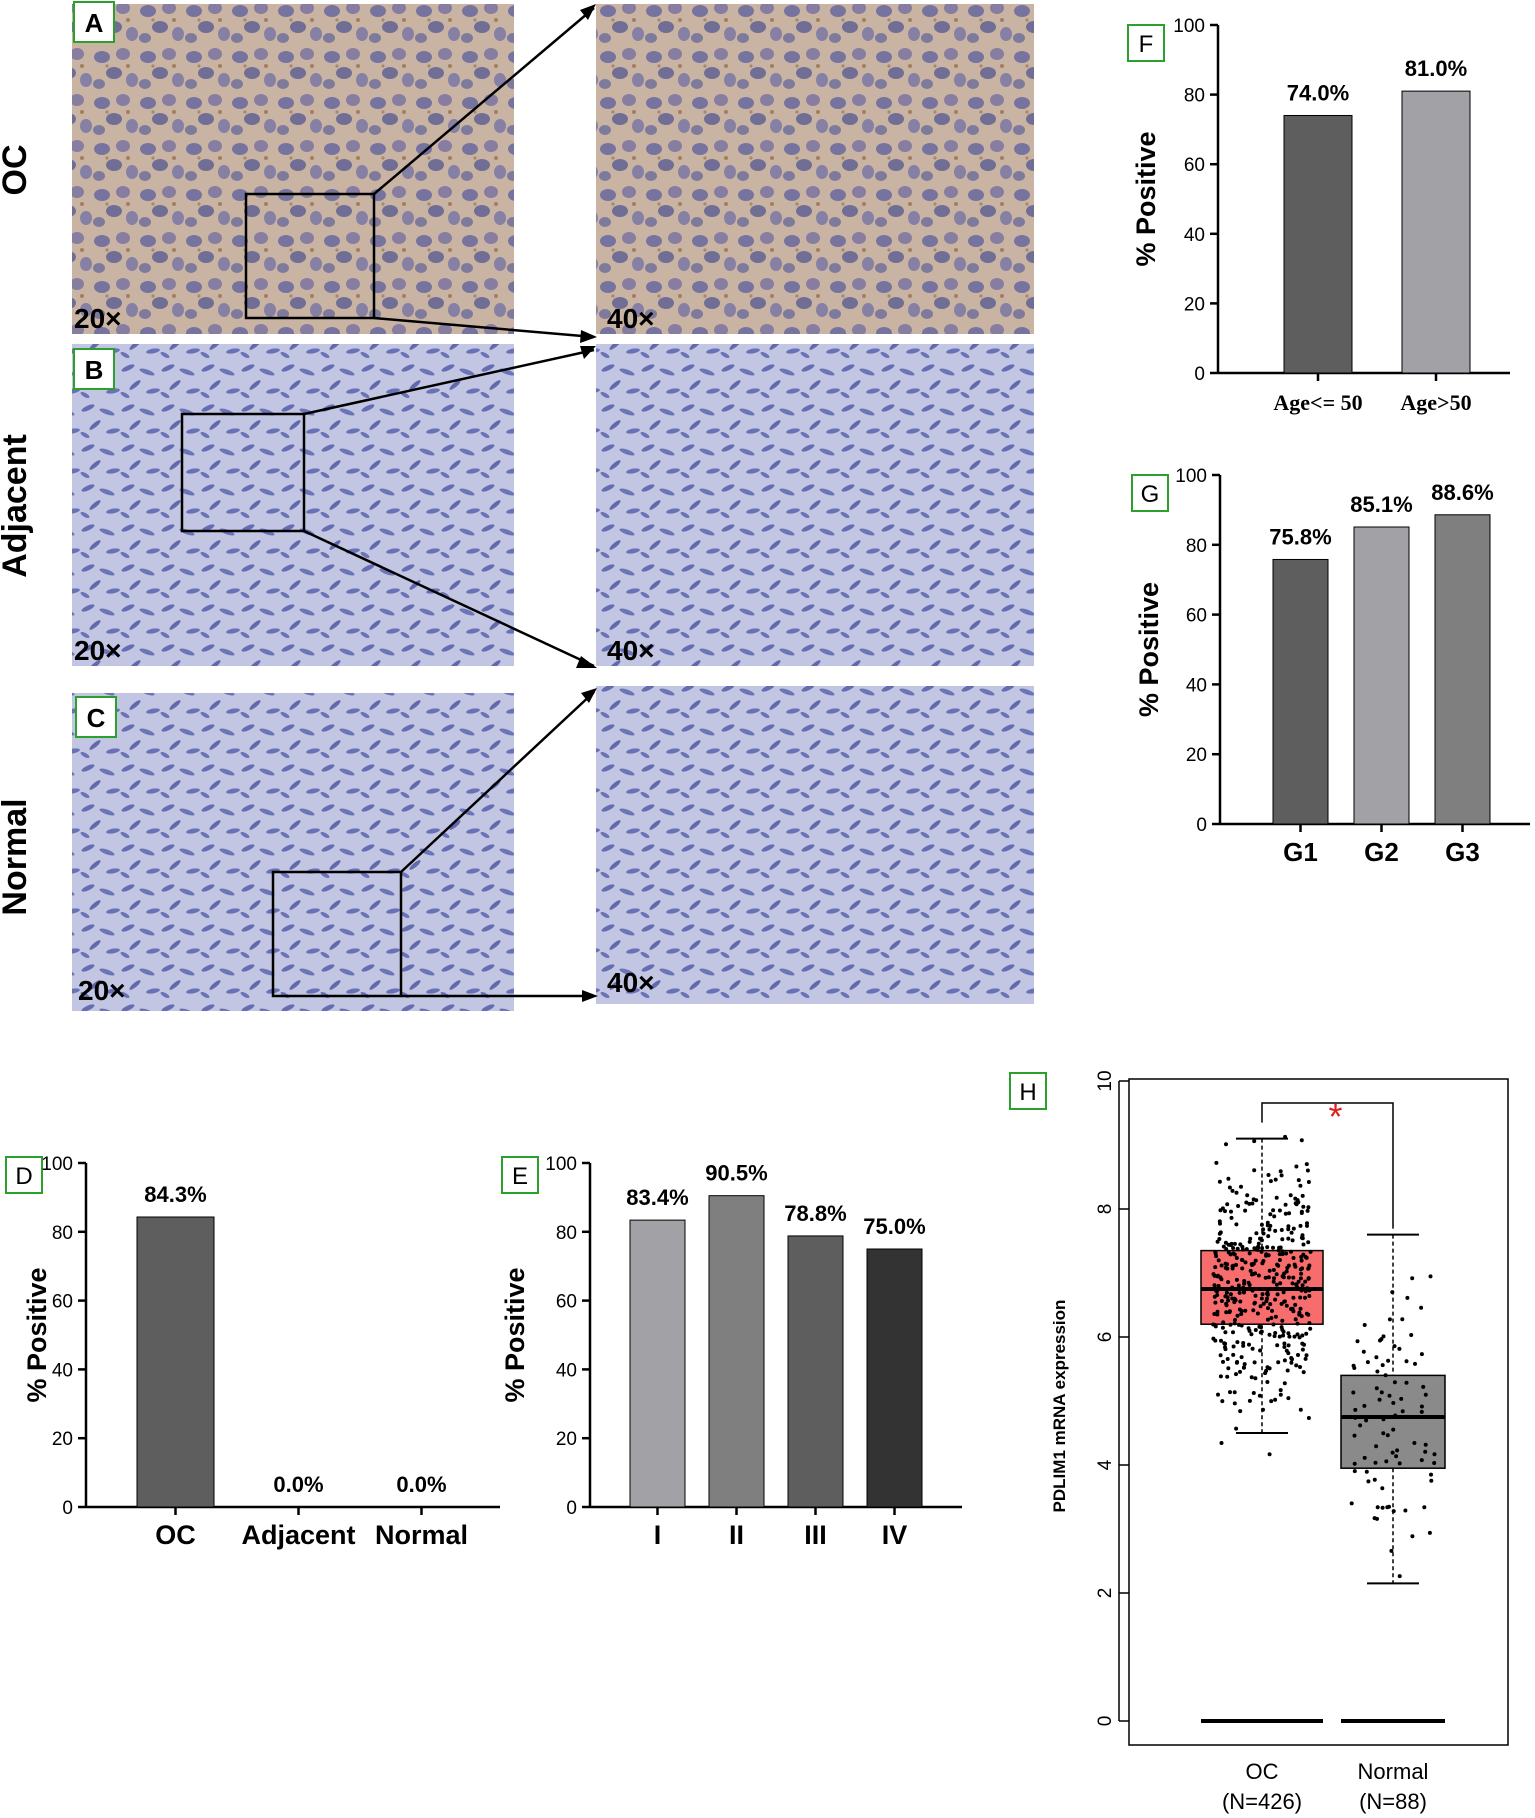 The width and height of the screenshot is (1535, 1818). I want to click on x-tick-label: OC, so click(175, 1535).